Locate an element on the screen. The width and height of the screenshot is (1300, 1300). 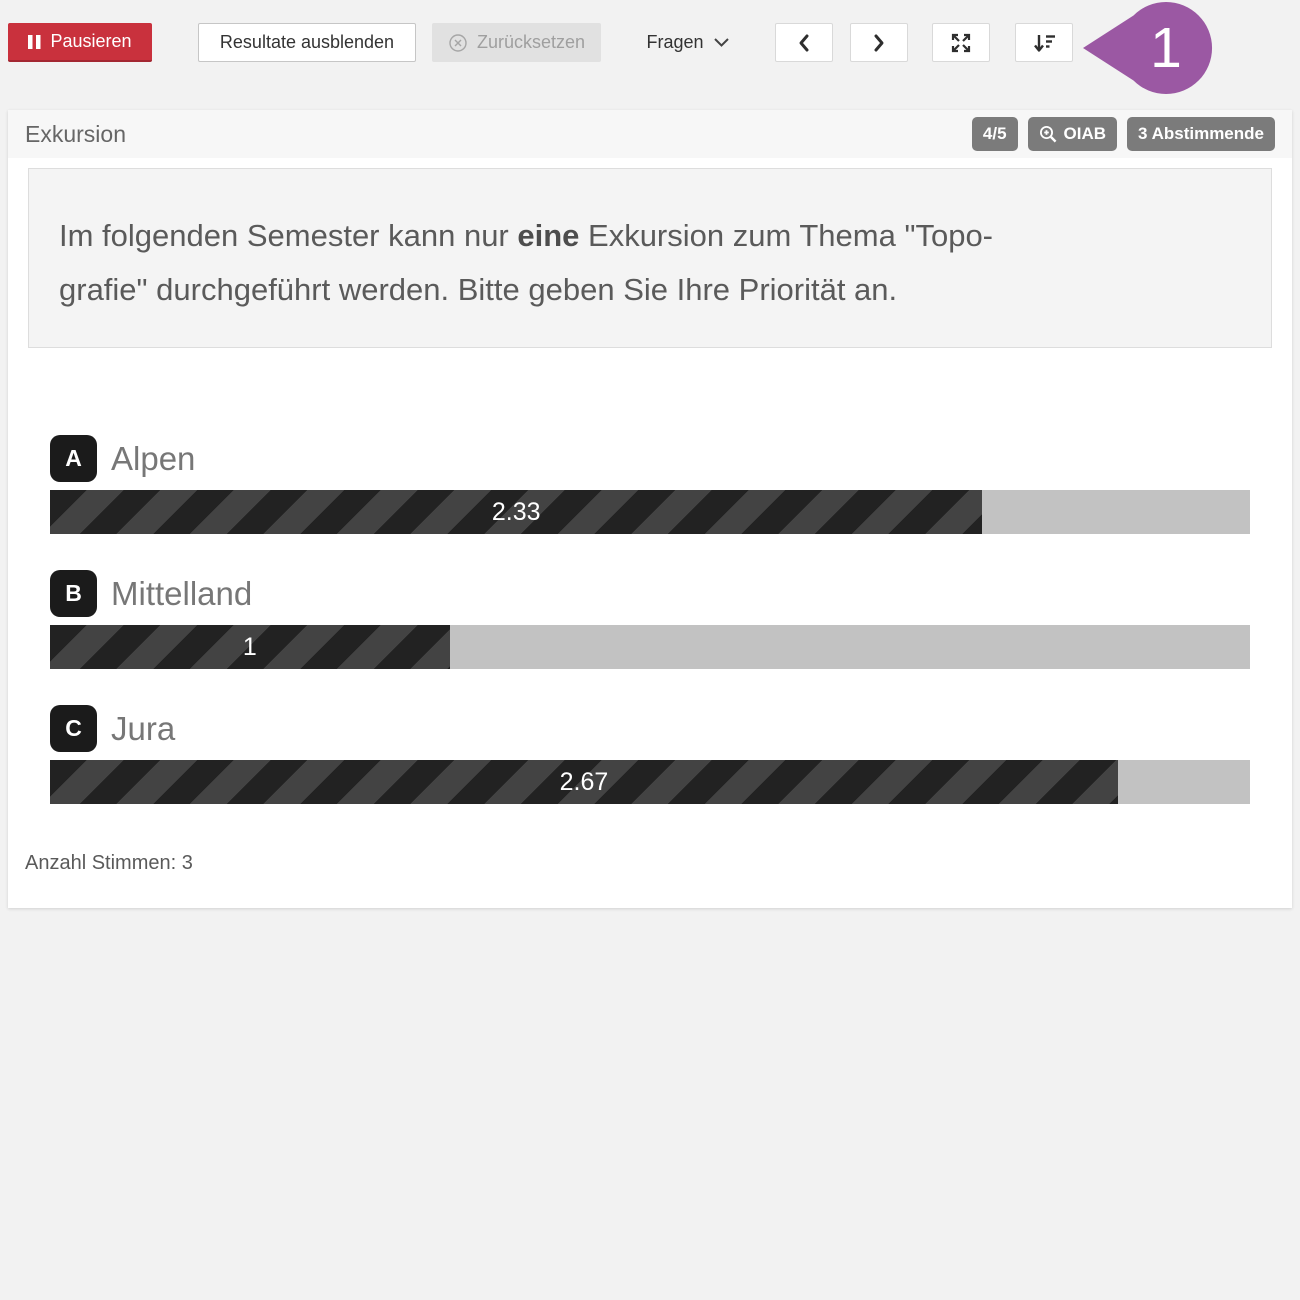
option-label: Mittelland is located at coordinates (182, 593).